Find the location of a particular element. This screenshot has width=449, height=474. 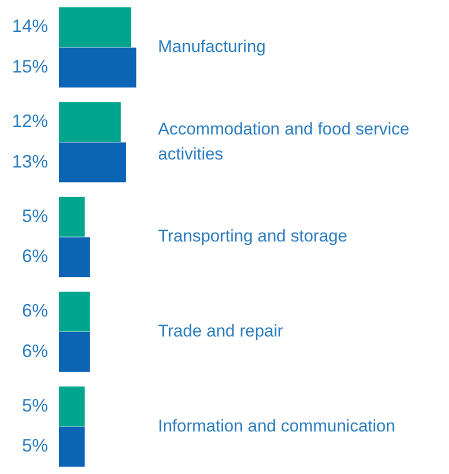

data-label: 13% is located at coordinates (30, 161).